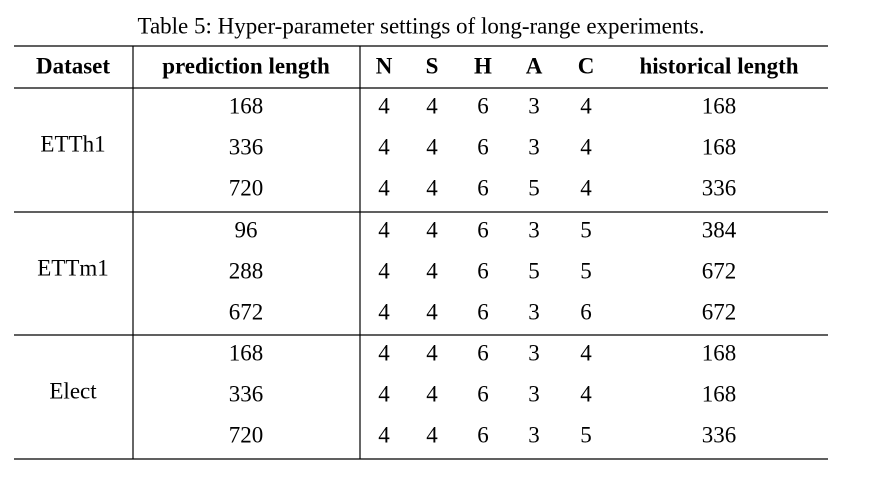 Image resolution: width=869 pixels, height=477 pixels. I want to click on header-cell: N, so click(384, 65).